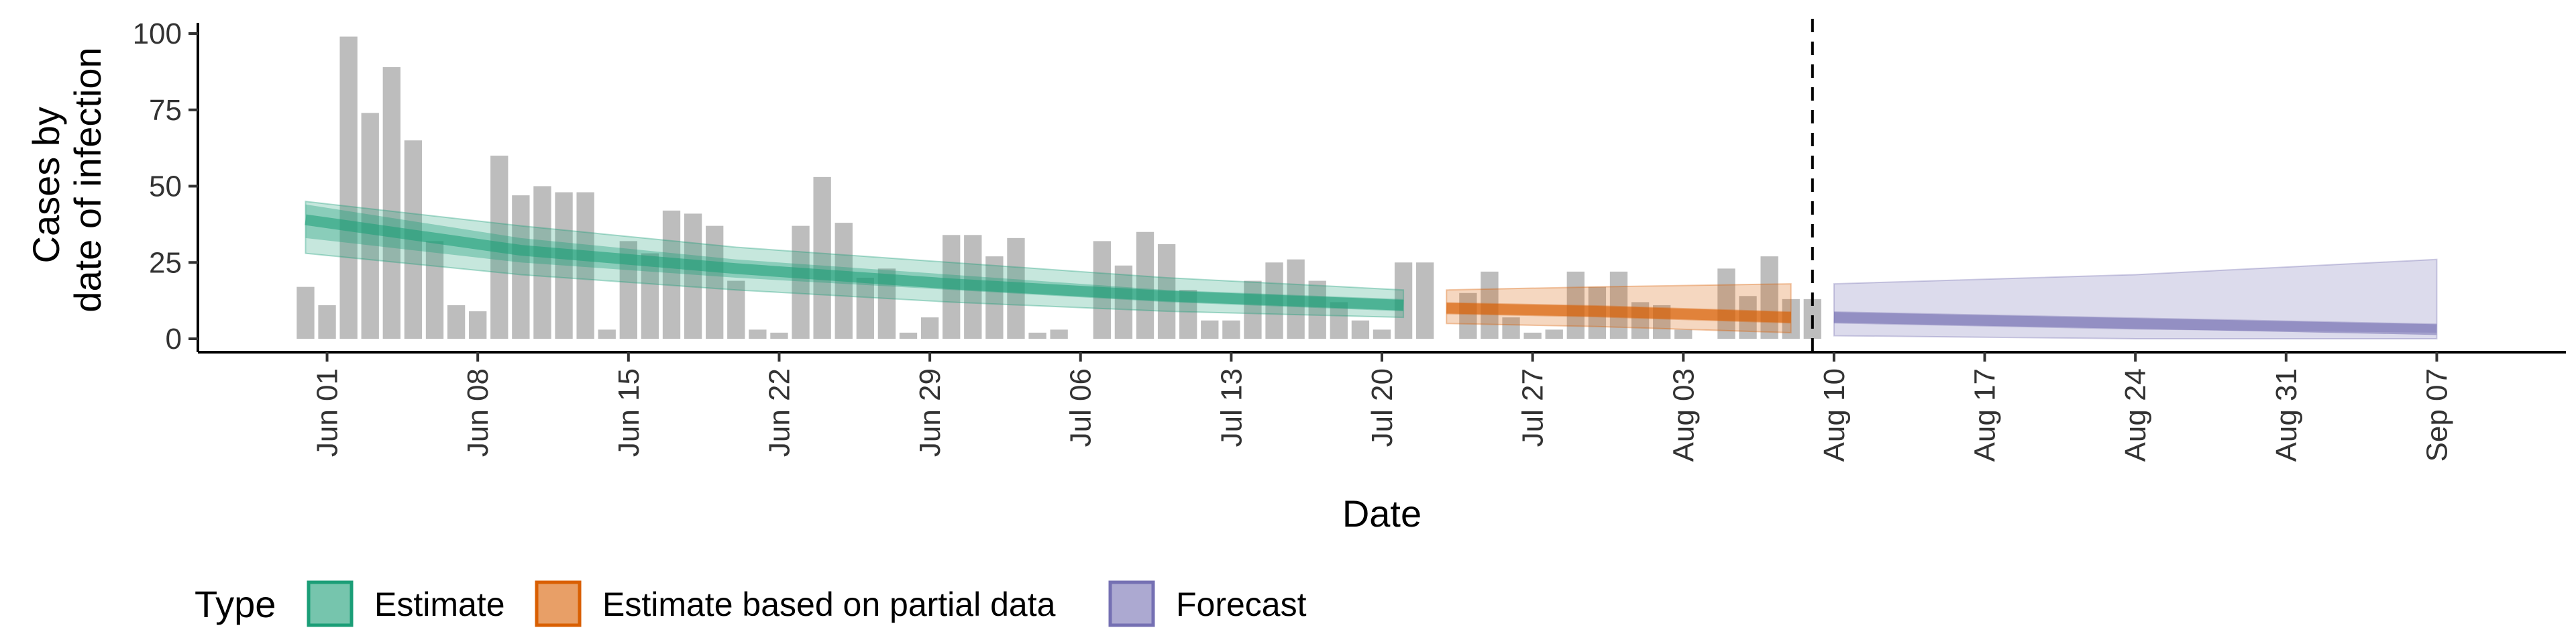 The image size is (2576, 644). Describe the element at coordinates (1081, 407) in the screenshot. I see `x-tick-label: Jul 06` at that location.